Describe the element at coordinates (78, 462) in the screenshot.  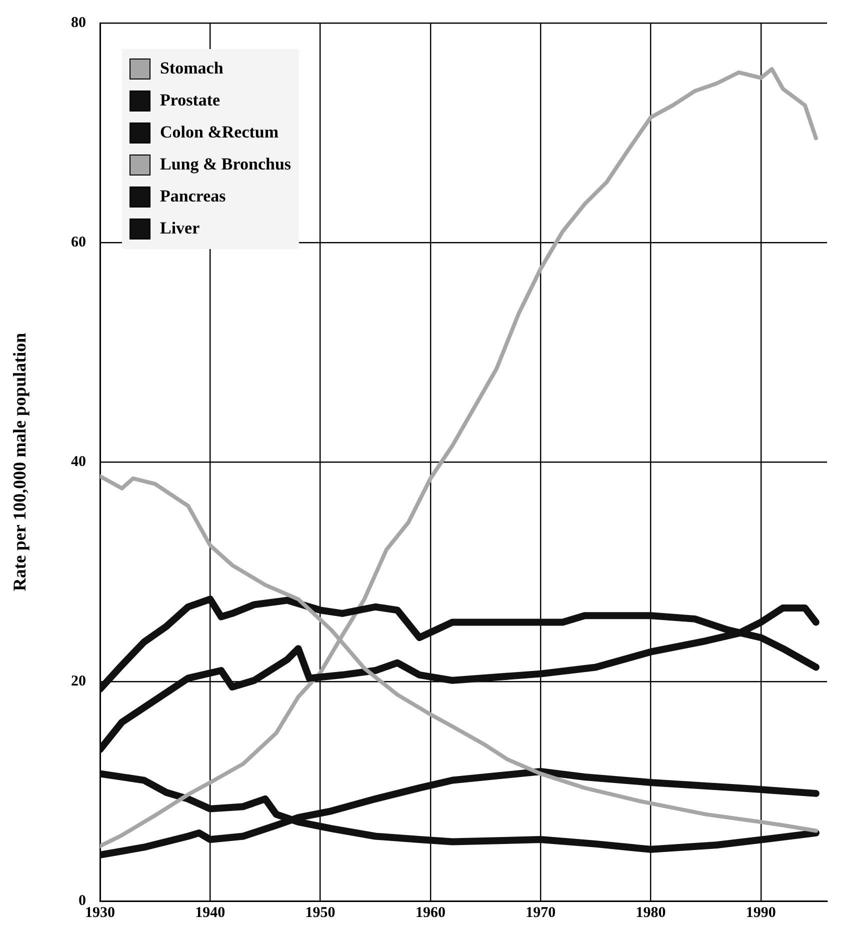
I see `y-tick-label: 40` at that location.